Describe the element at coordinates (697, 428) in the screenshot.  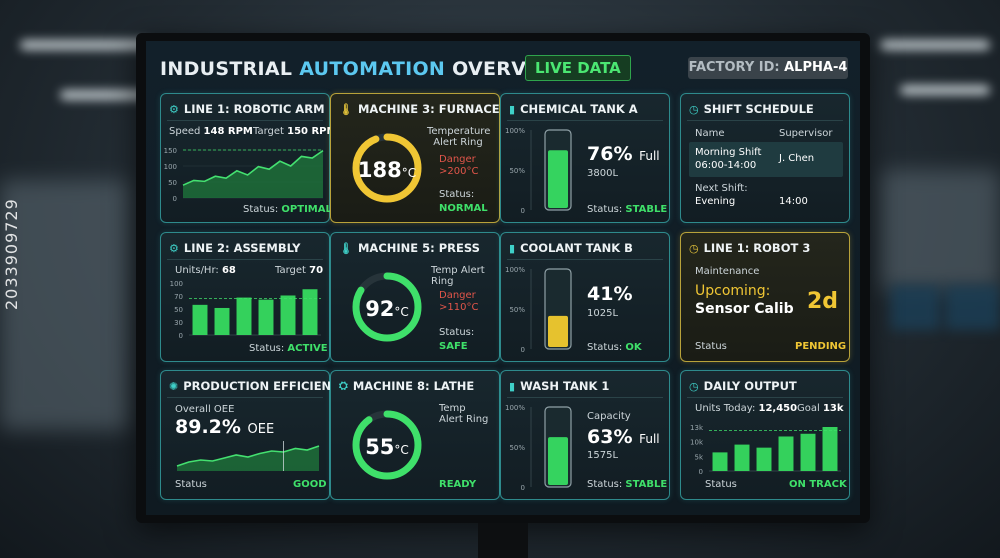
I see `tick-label: 13k` at that location.